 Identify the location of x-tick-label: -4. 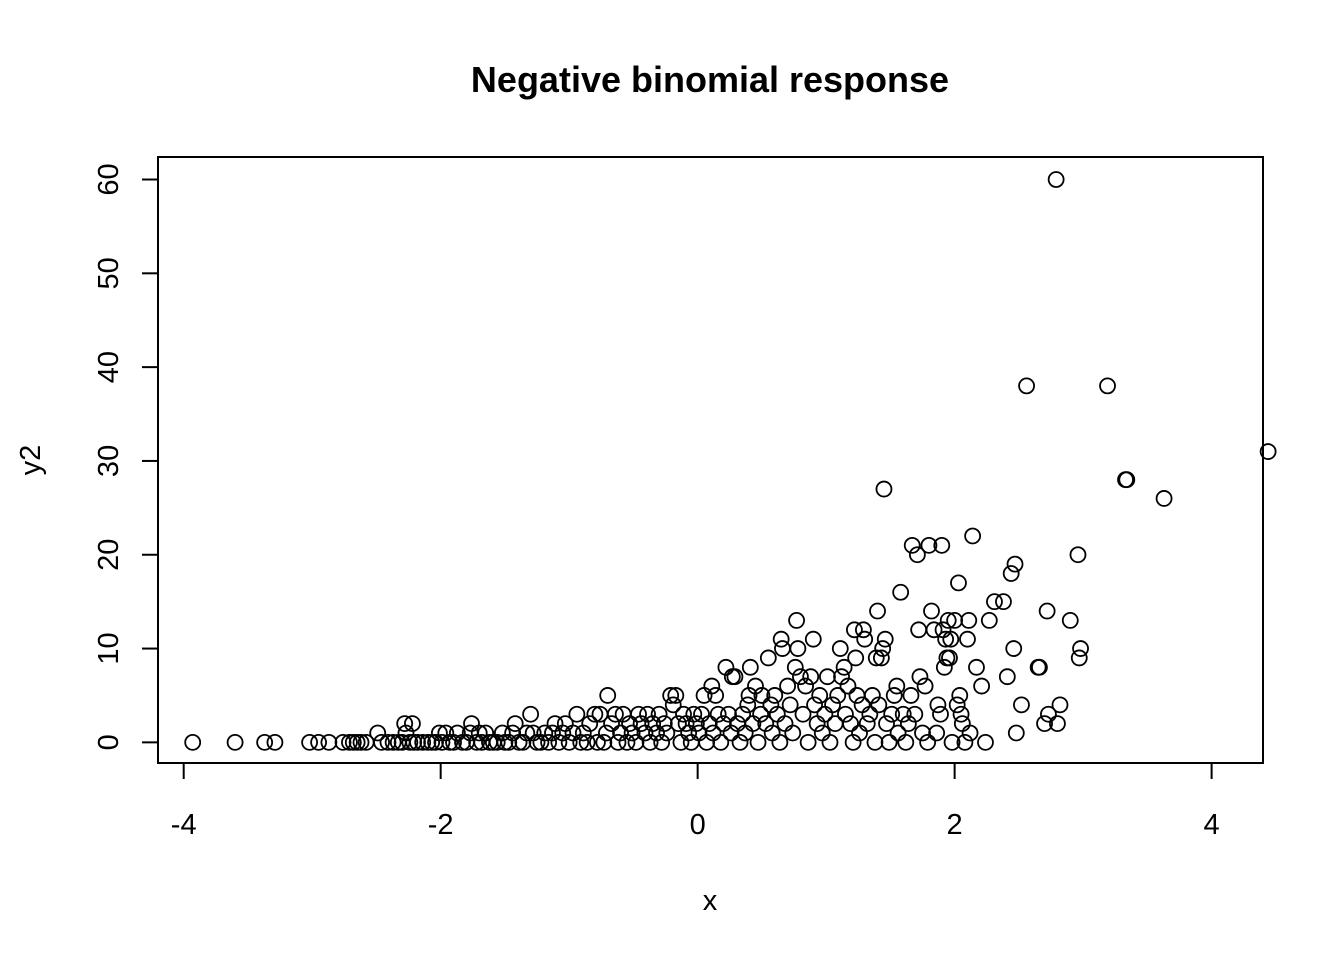
(184, 825).